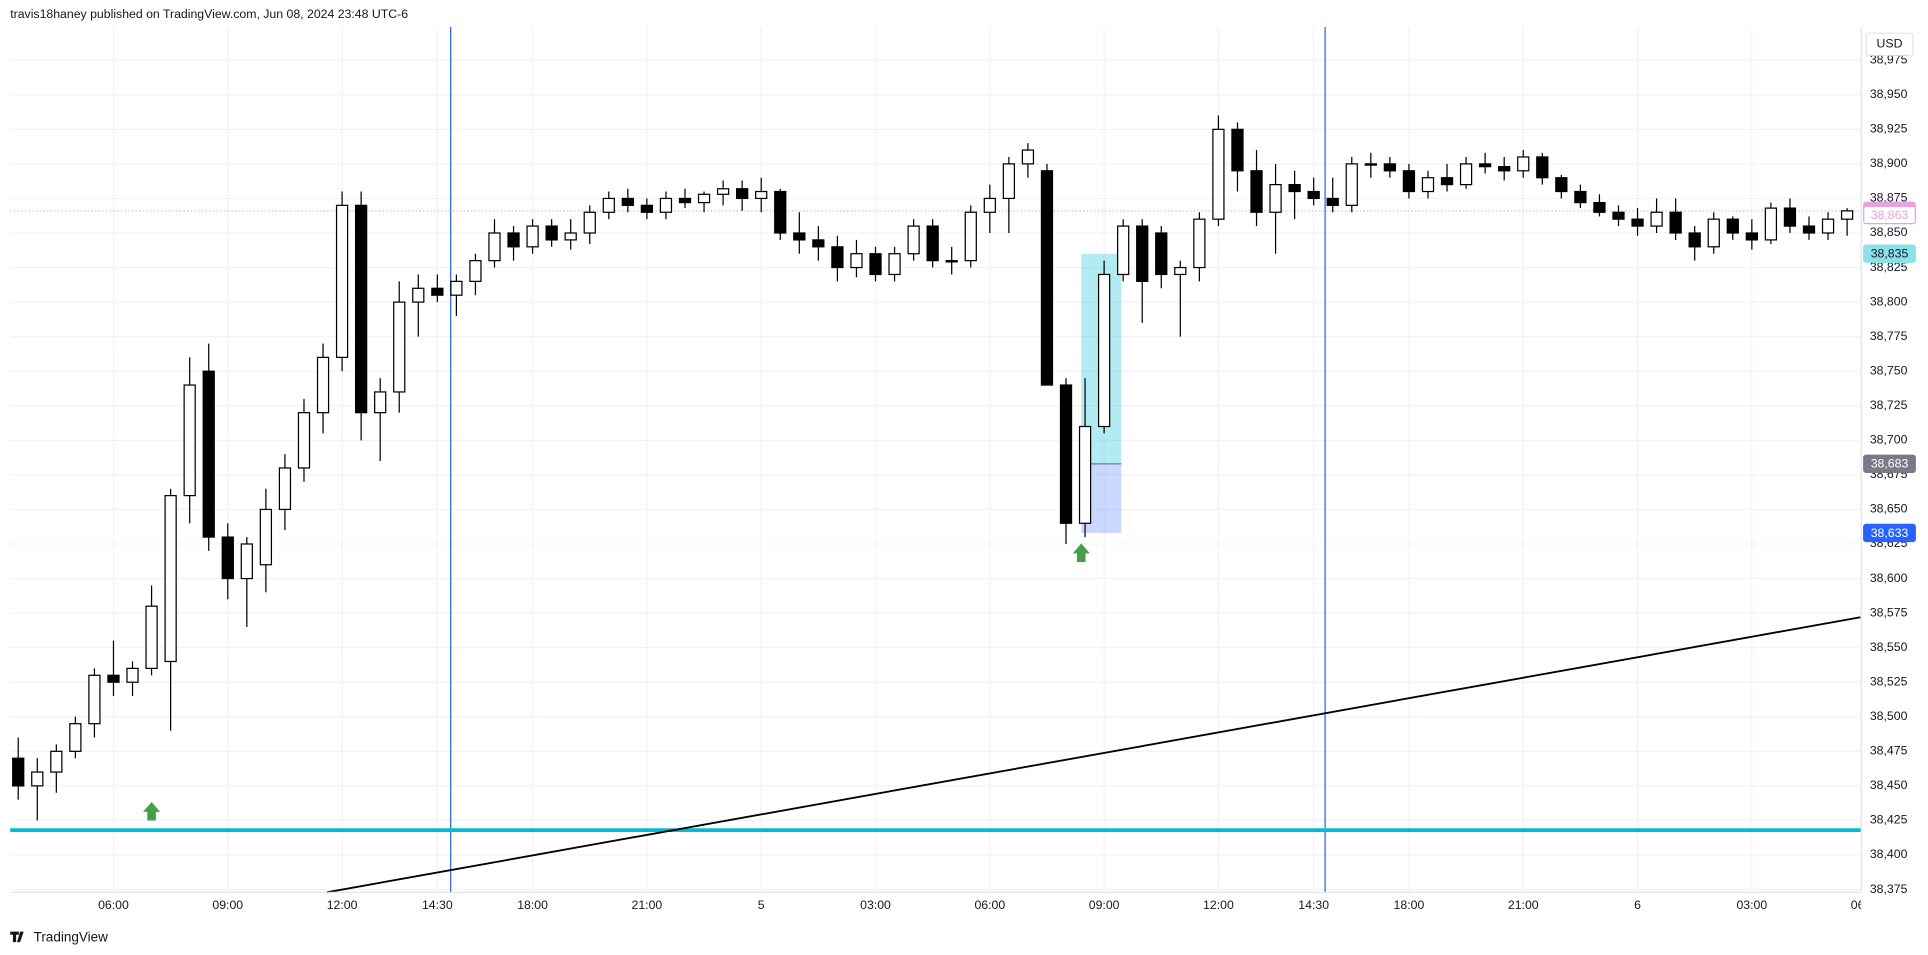 This screenshot has height=955, width=1928. What do you see at coordinates (1889, 232) in the screenshot?
I see `y-tick-label: 38,850` at bounding box center [1889, 232].